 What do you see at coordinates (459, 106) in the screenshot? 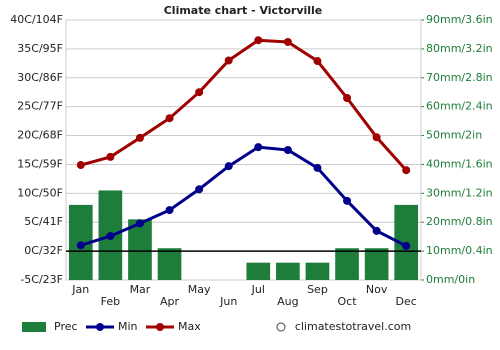
I see `y2-tick-label: 60mm/2.4in` at bounding box center [459, 106].